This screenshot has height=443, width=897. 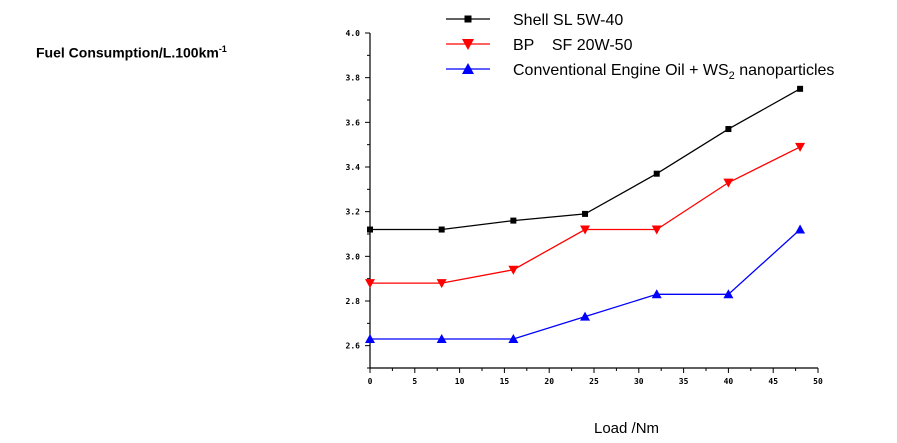 What do you see at coordinates (127, 52) in the screenshot?
I see `y-axis-label-text: Fuel Consumption/L.100km` at bounding box center [127, 52].